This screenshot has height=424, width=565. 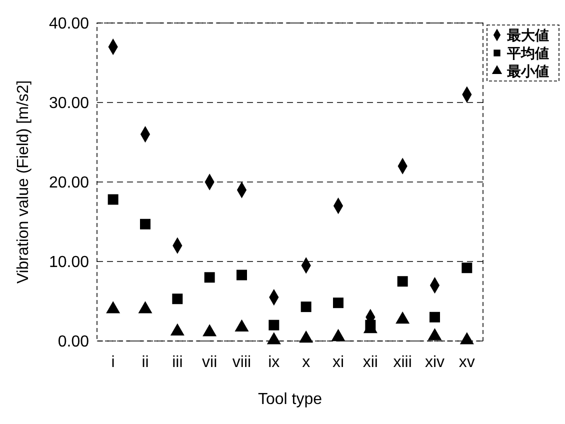 What do you see at coordinates (274, 362) in the screenshot?
I see `x-tick-label: ix` at bounding box center [274, 362].